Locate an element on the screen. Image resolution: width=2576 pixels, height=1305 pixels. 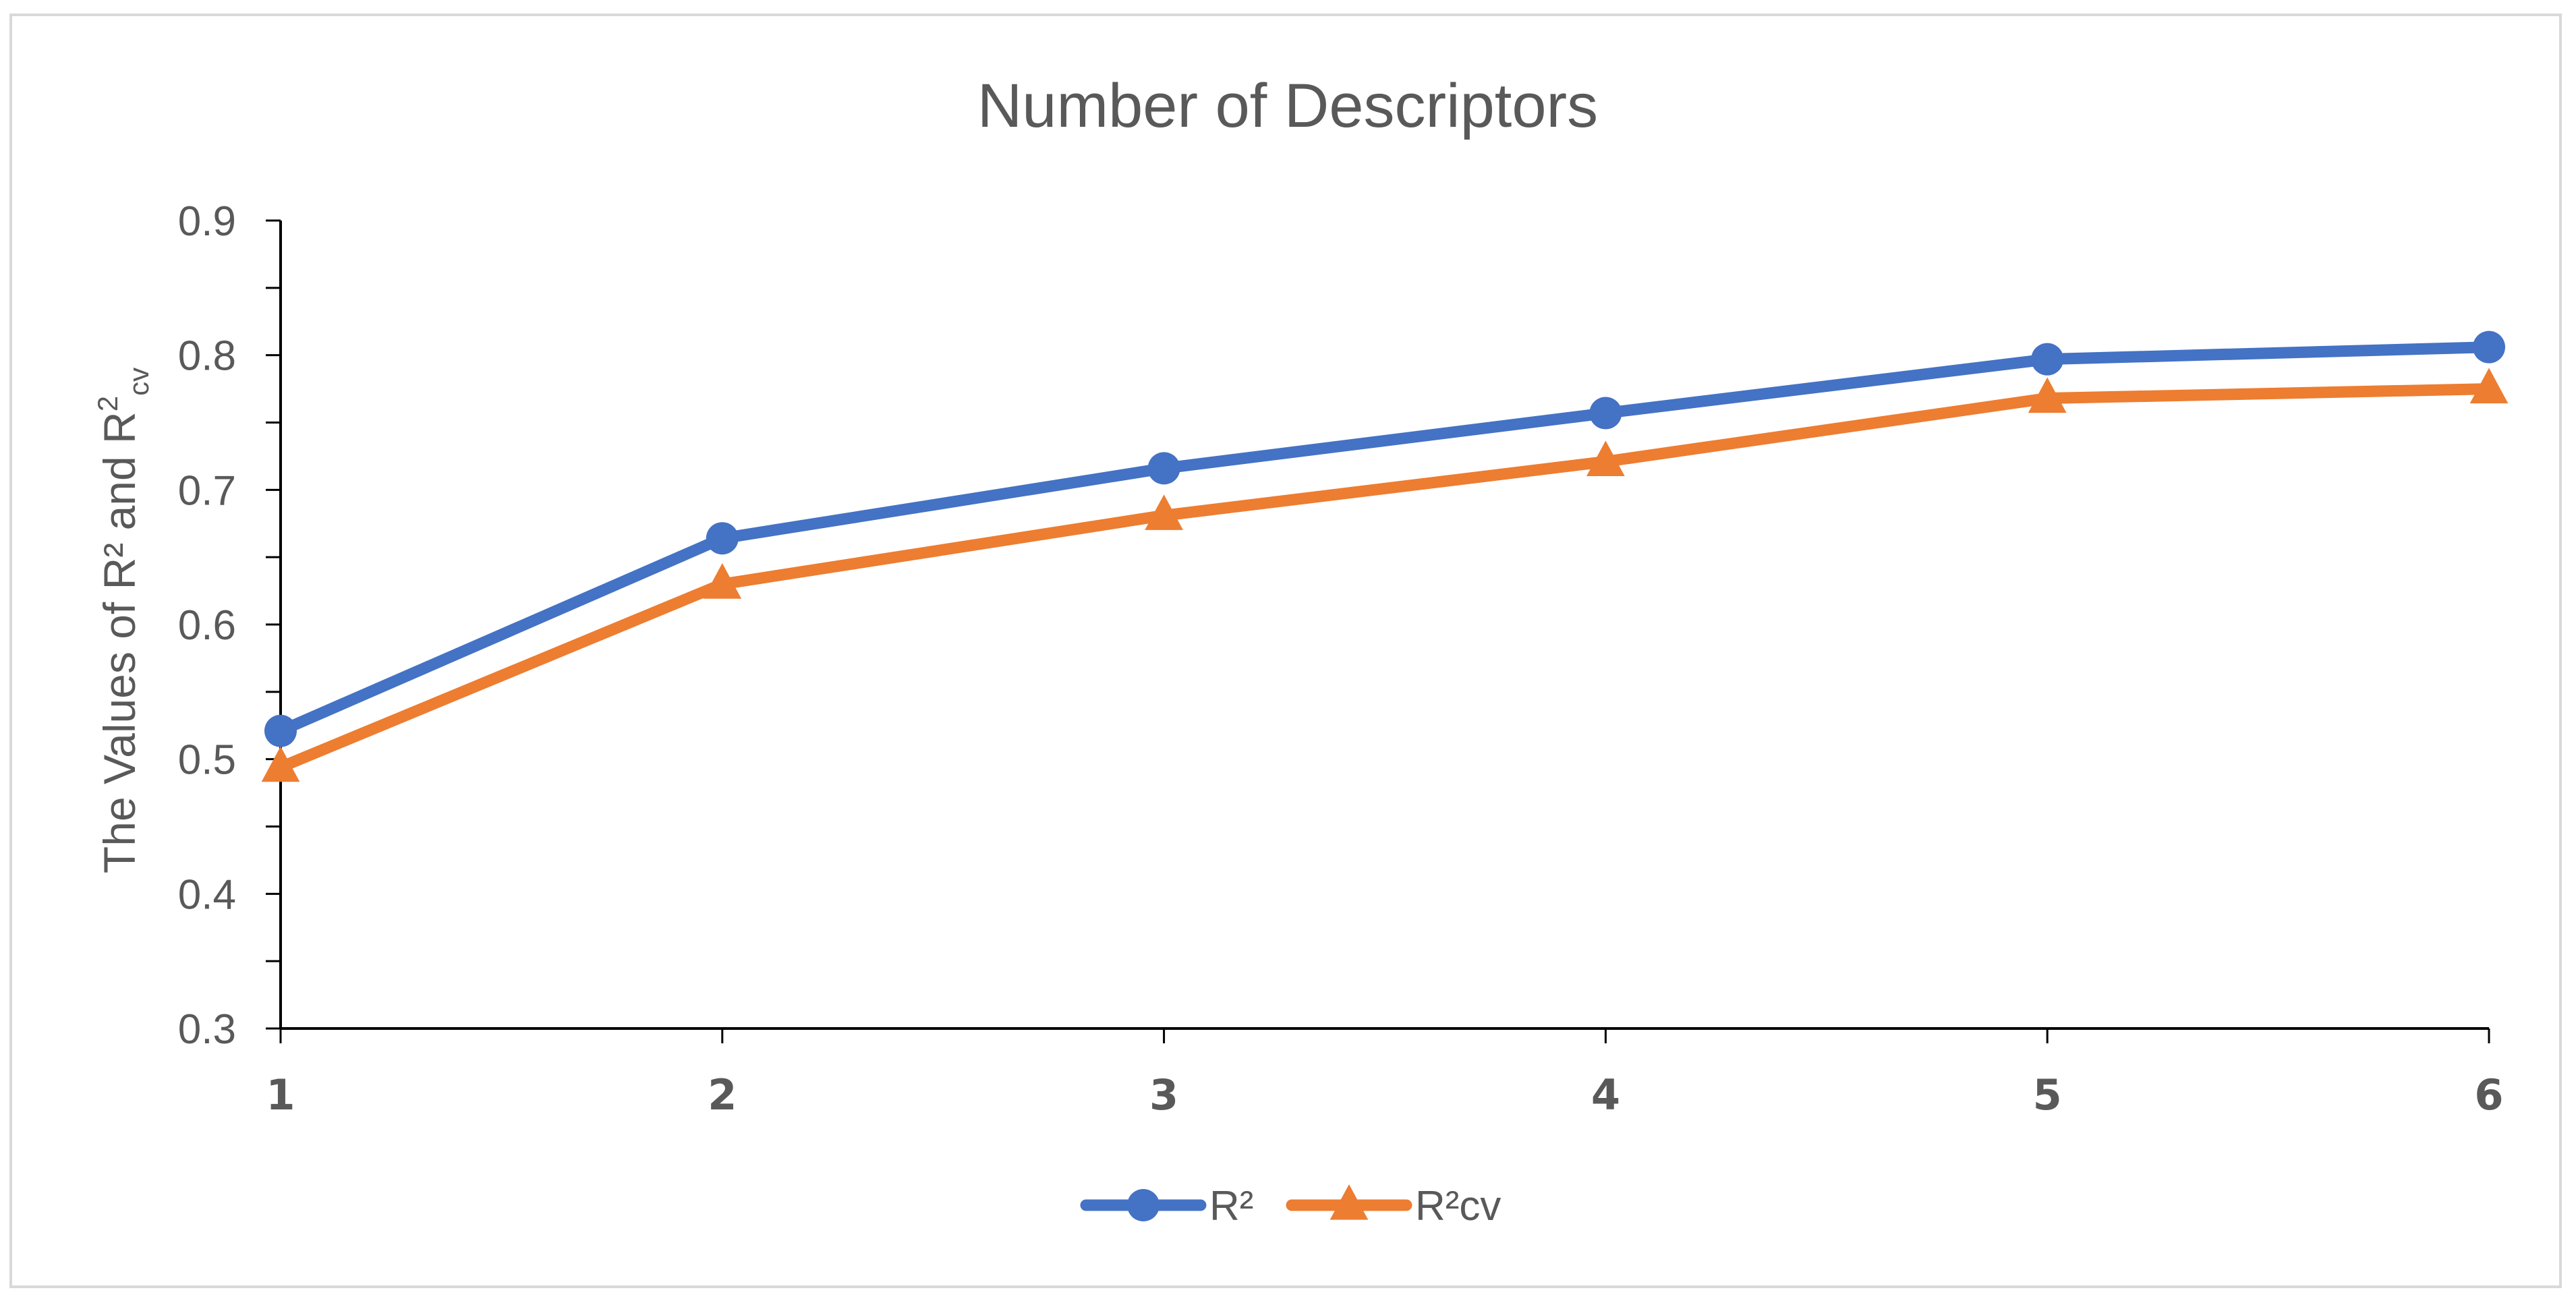
legend: R² R²cv is located at coordinates (1290, 1206).